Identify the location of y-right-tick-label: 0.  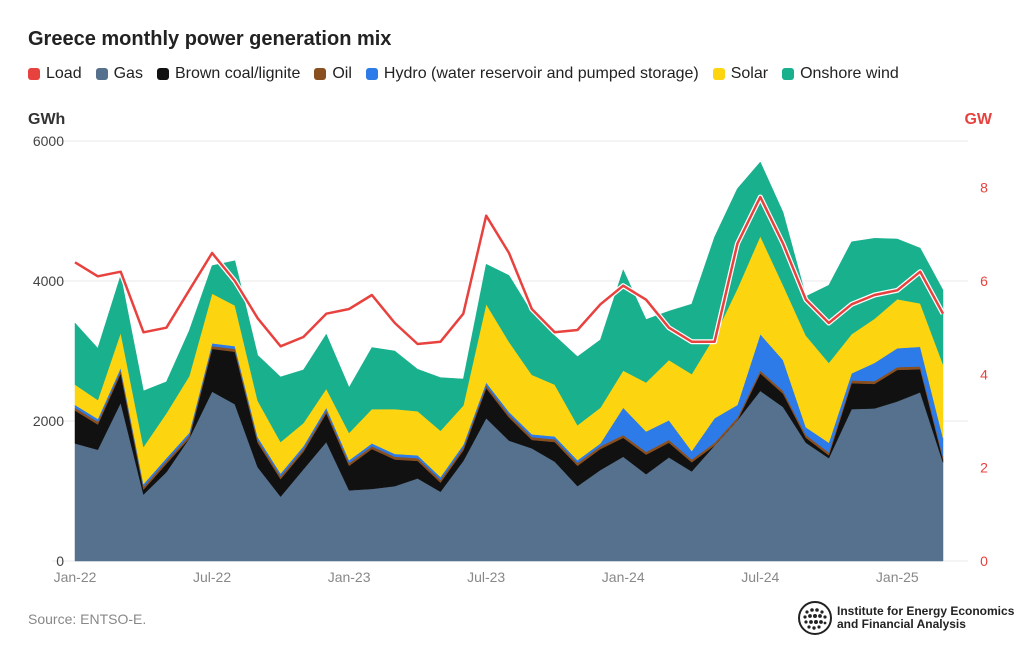
(984, 561).